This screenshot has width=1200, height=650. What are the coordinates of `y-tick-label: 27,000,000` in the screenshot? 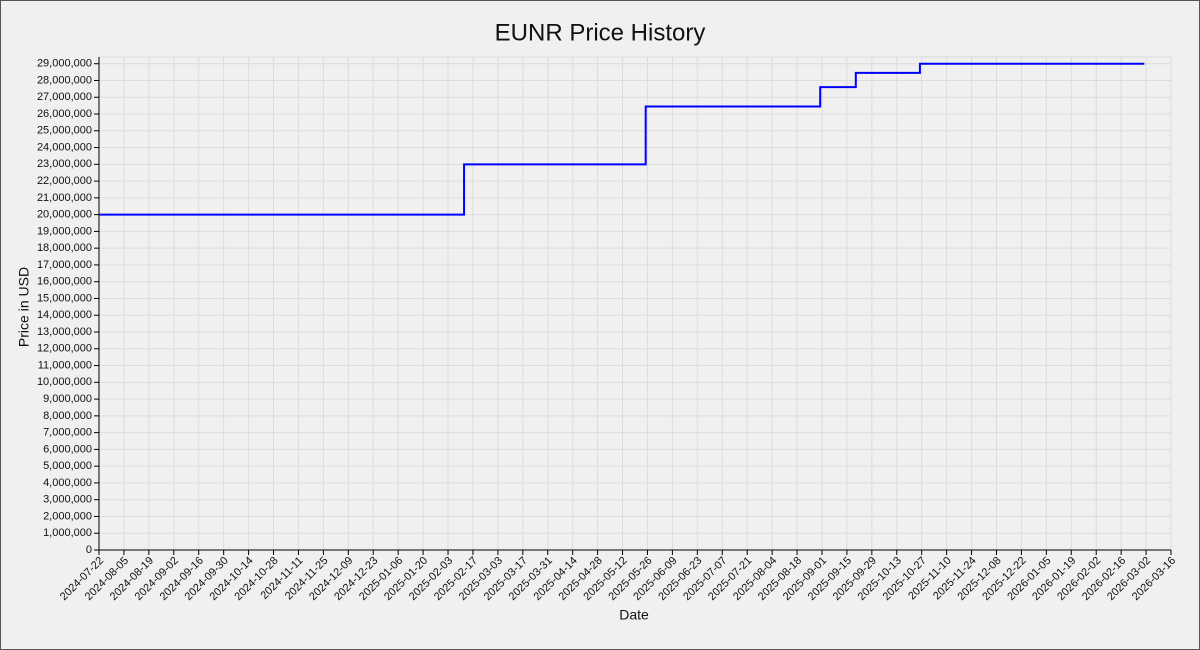 It's located at (64, 97).